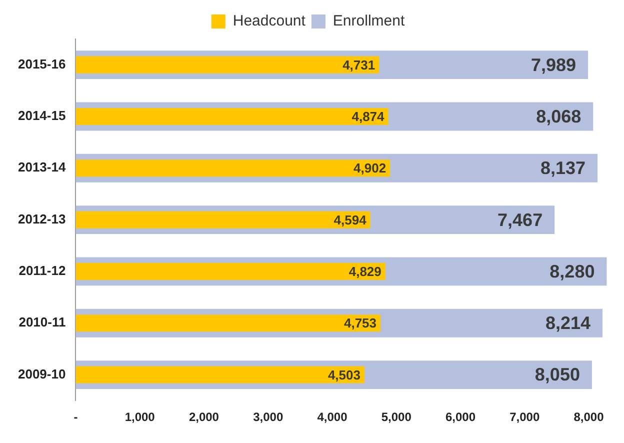 The height and width of the screenshot is (443, 624). Describe the element at coordinates (460, 417) in the screenshot. I see `x-tick-label: 6,000` at that location.